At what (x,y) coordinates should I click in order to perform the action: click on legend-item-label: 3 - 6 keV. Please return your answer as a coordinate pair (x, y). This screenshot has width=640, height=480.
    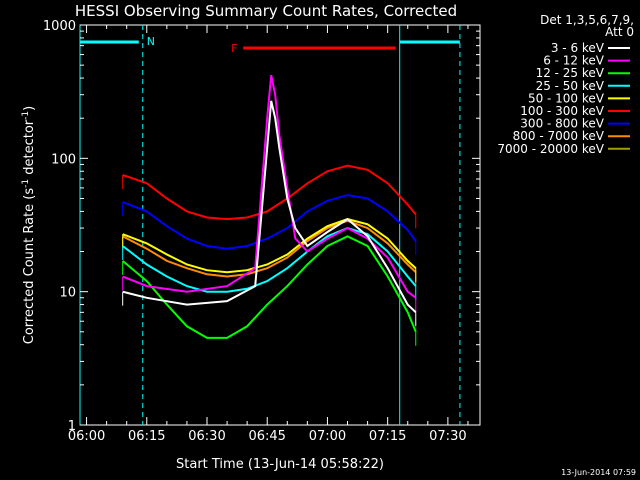
    Looking at the image, I should click on (578, 48).